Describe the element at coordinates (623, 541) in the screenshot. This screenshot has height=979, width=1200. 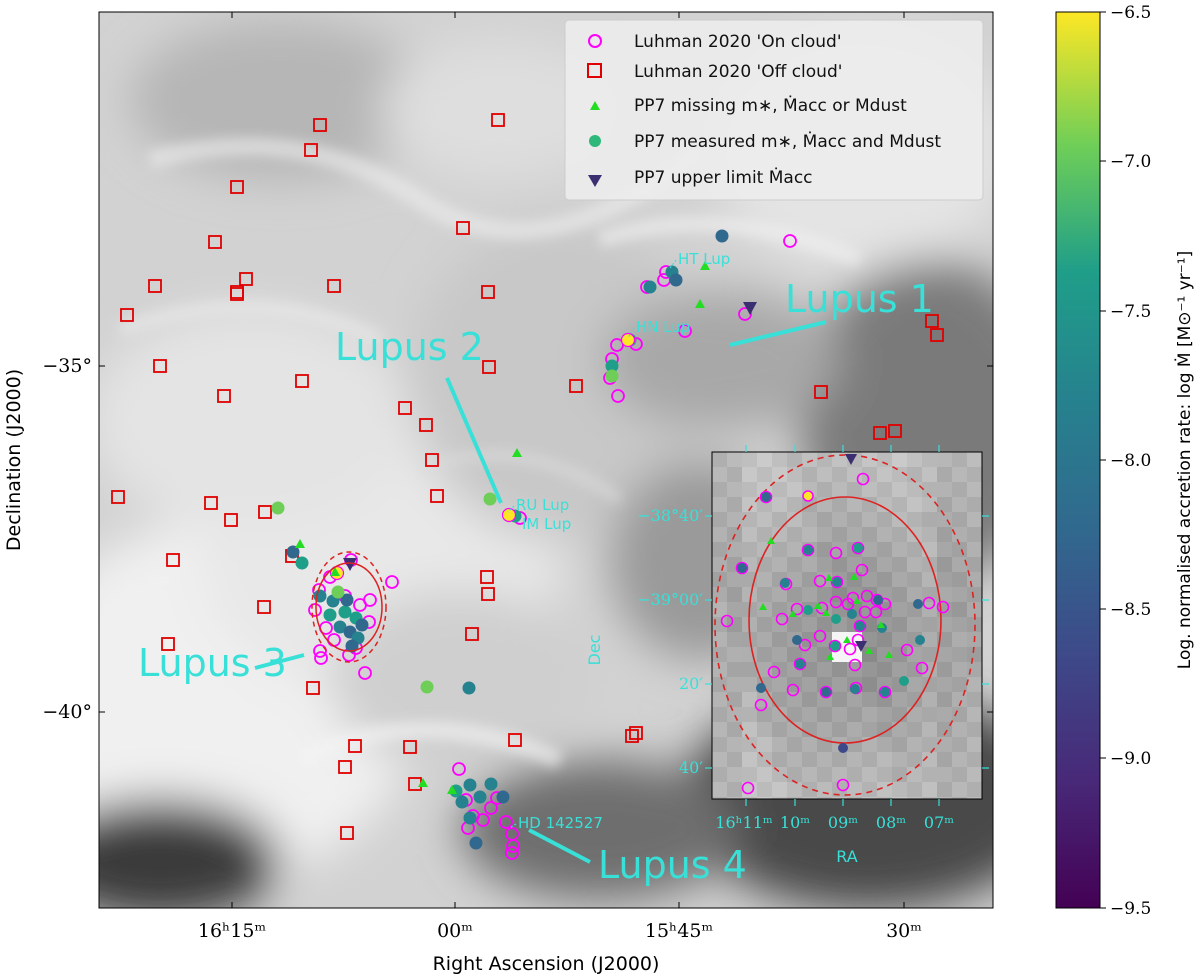
I see `star-labels: HT Lup HN Lup RU Lup IM Lup HD 142527` at that location.